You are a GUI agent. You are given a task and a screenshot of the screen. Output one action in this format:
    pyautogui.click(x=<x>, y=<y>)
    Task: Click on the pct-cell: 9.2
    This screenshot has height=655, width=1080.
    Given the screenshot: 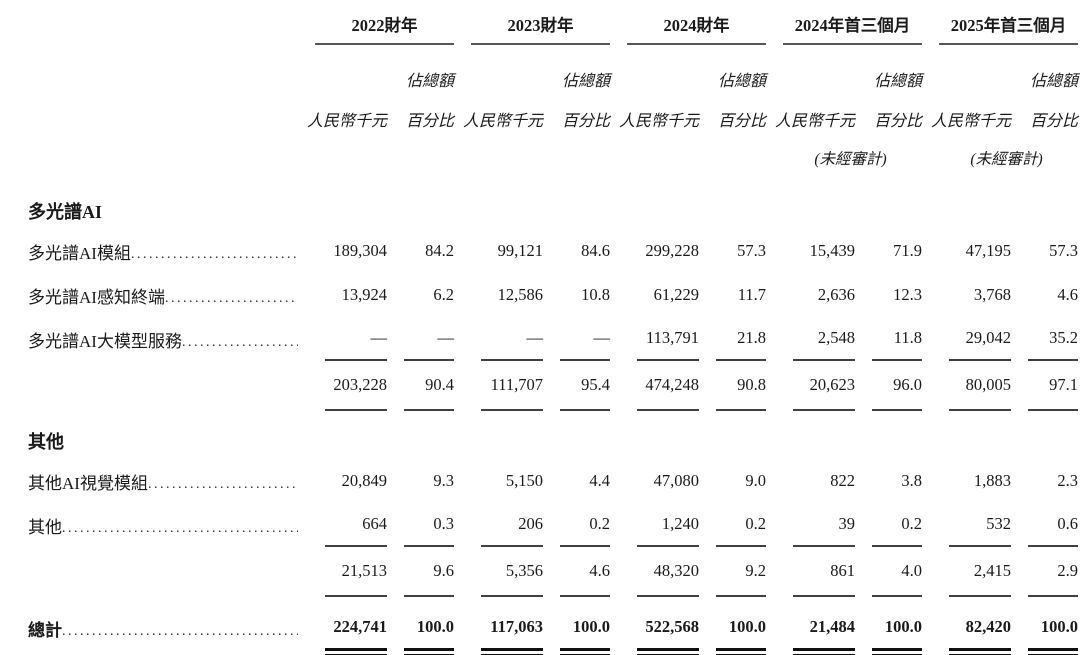 What is the action you would take?
    pyautogui.click(x=741, y=572)
    